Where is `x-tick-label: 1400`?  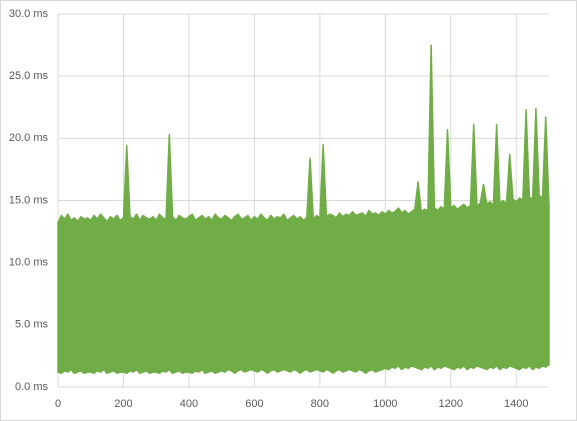 x-tick-label: 1400 is located at coordinates (516, 404).